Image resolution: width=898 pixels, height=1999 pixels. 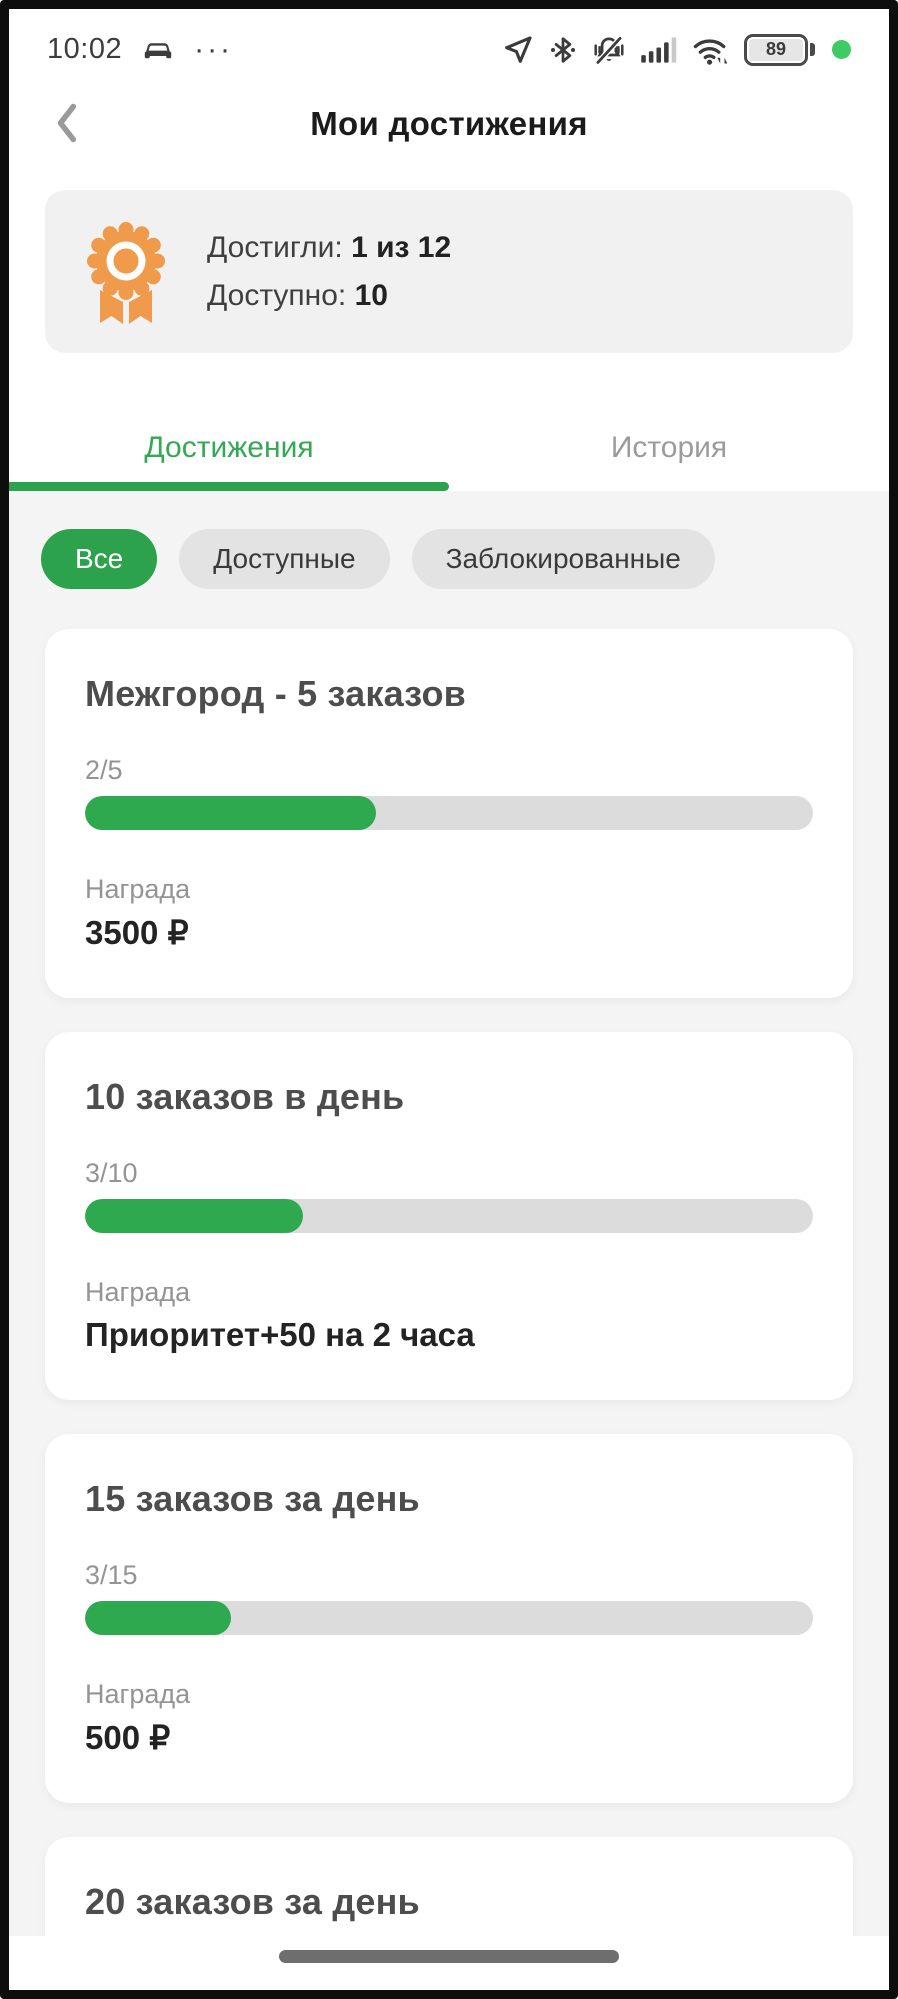 I want to click on filter-chips: Все Доступные Заблокированные, so click(x=449, y=543).